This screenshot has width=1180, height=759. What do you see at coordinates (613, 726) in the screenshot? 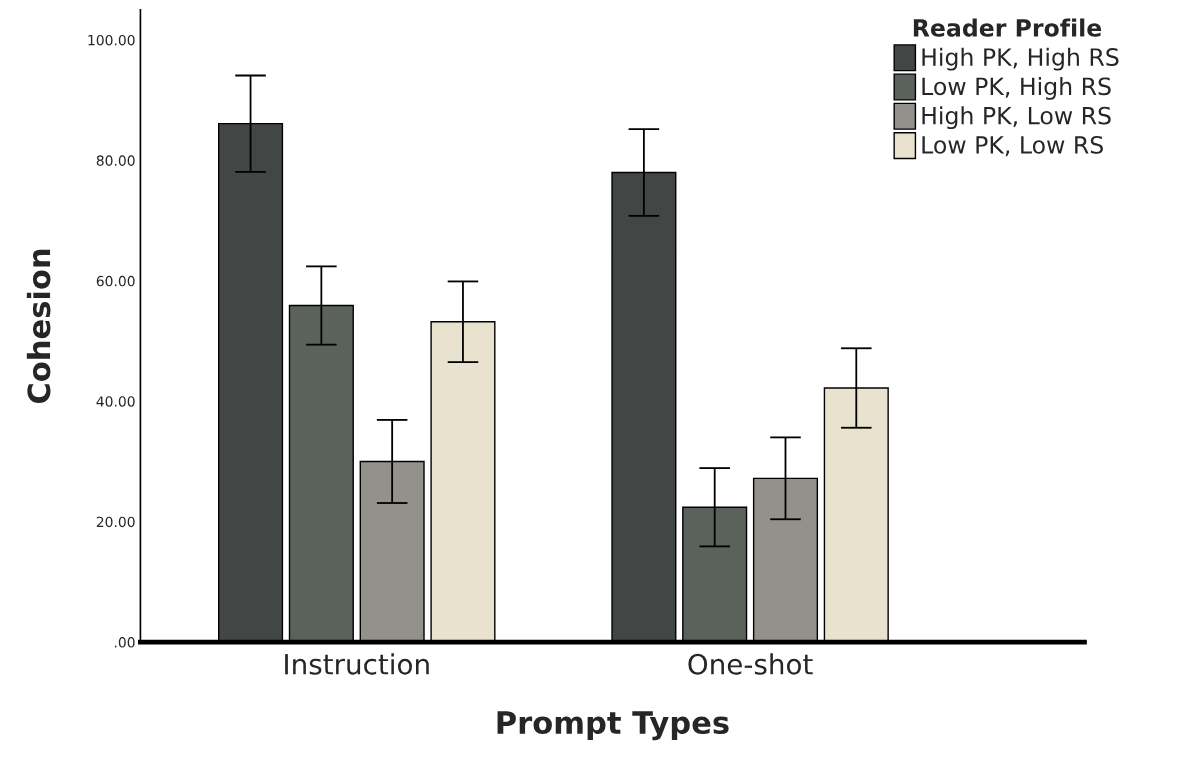
I see `x-axis-title: Prompt Types` at bounding box center [613, 726].